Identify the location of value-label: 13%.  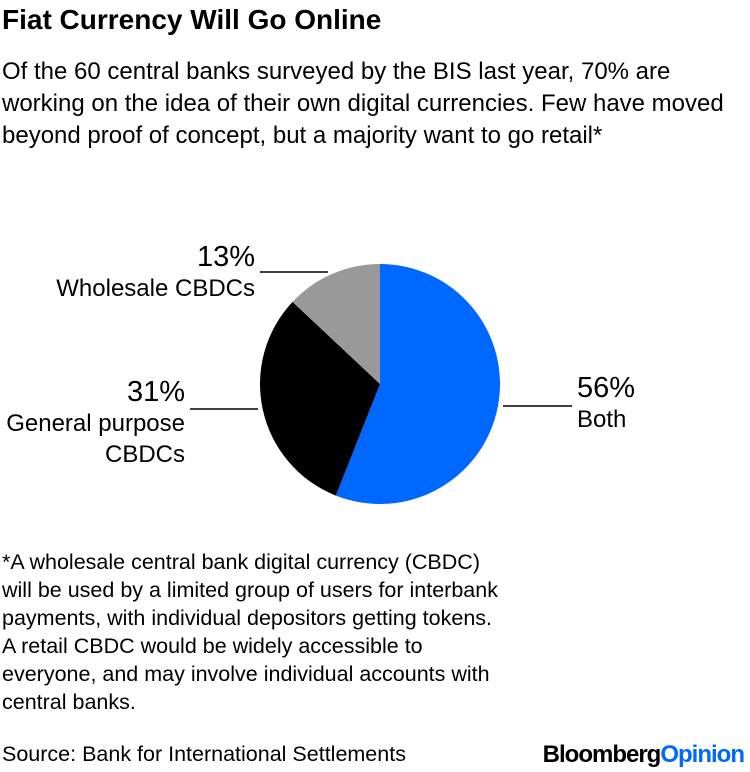
(225, 257).